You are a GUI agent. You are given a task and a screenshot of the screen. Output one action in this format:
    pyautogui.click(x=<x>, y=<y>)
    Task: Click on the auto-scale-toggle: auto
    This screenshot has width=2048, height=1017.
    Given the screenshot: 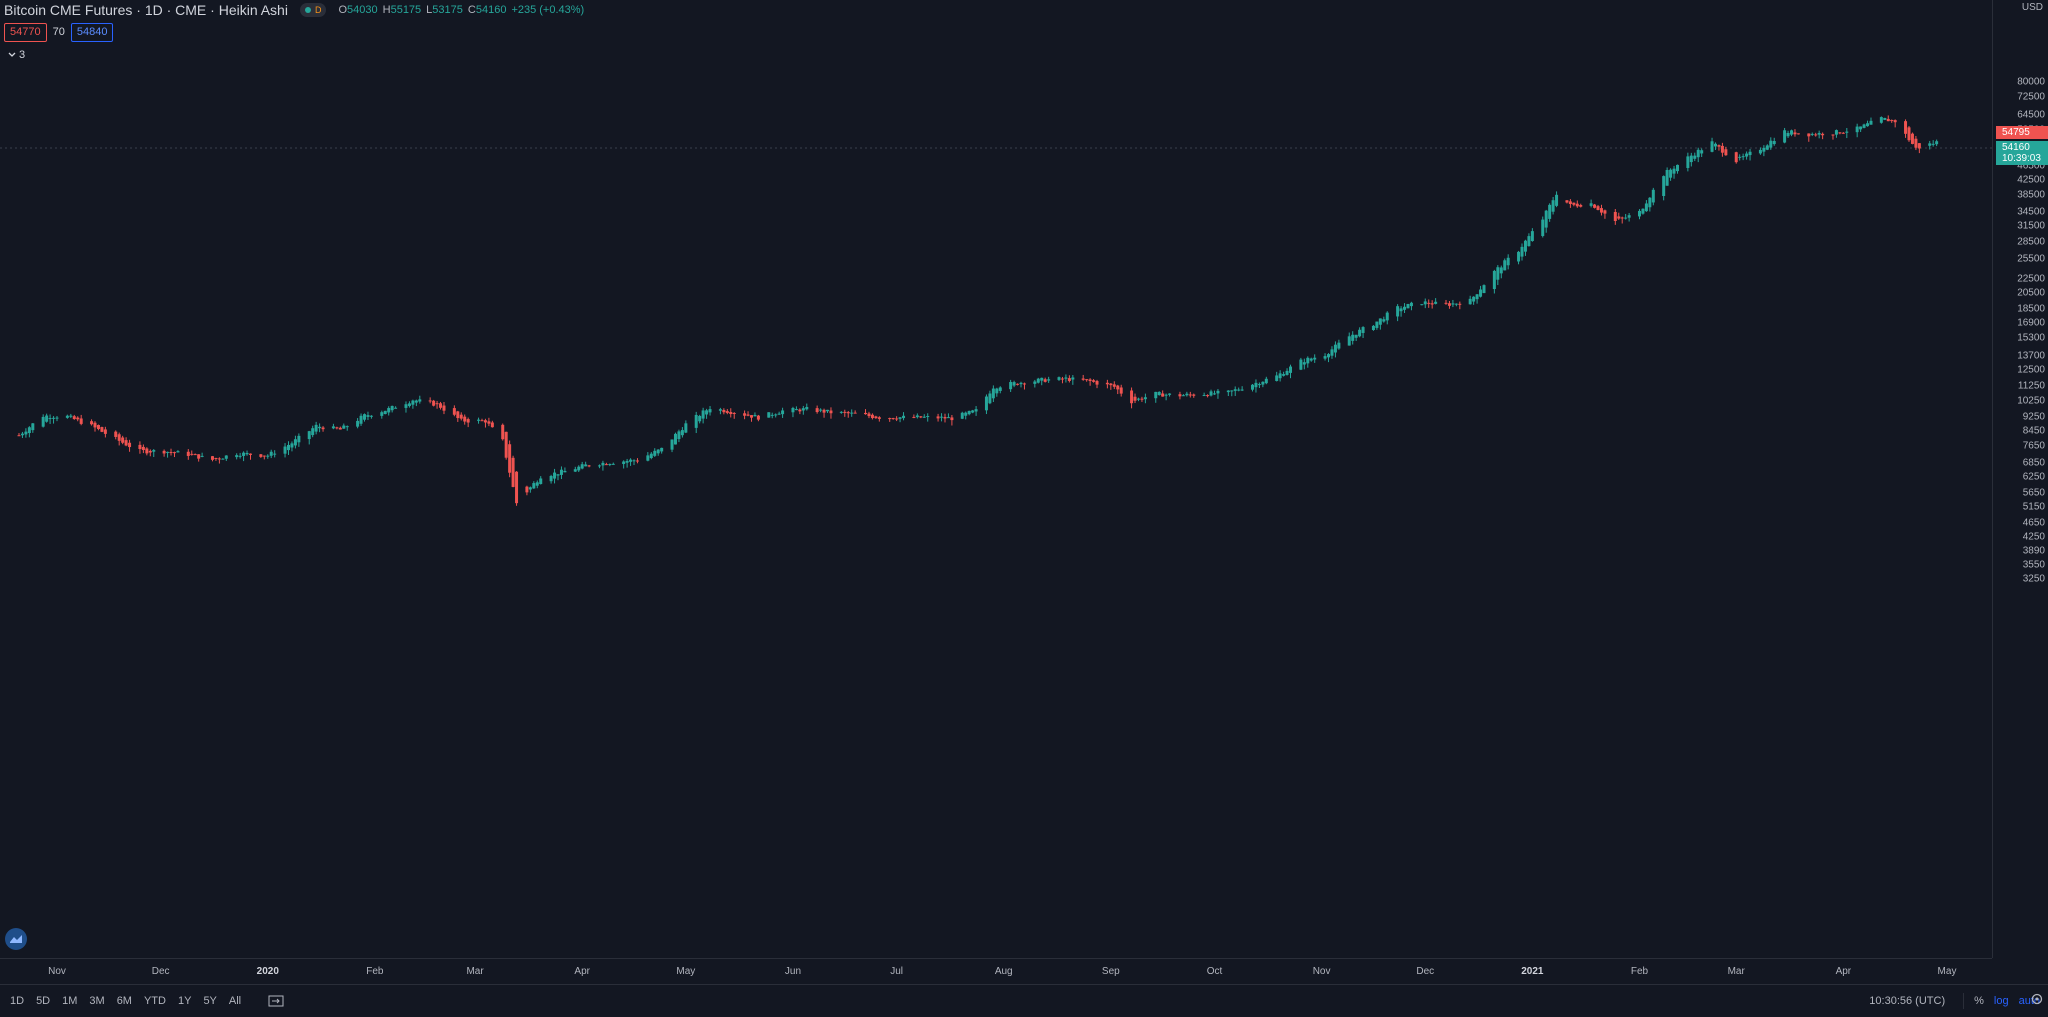 What is the action you would take?
    pyautogui.click(x=2029, y=1001)
    